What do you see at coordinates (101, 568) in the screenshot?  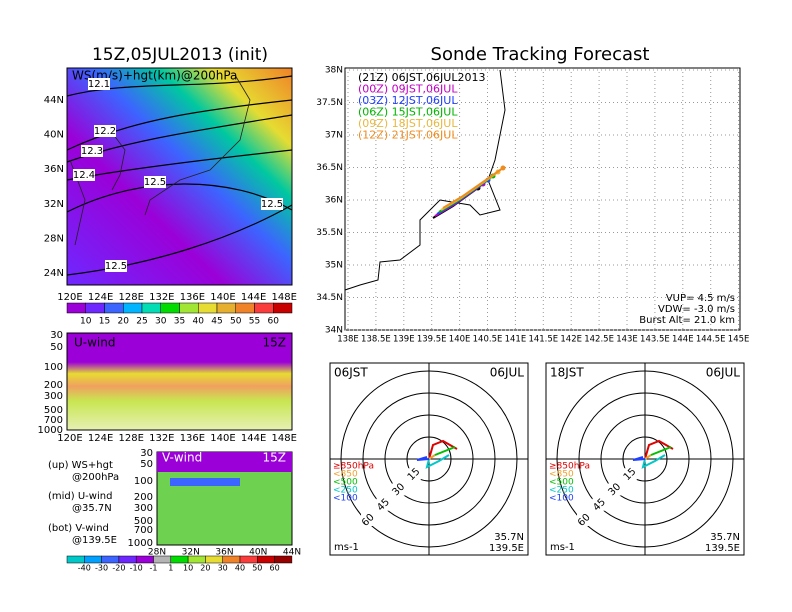 I see `colorbar-label: -30` at bounding box center [101, 568].